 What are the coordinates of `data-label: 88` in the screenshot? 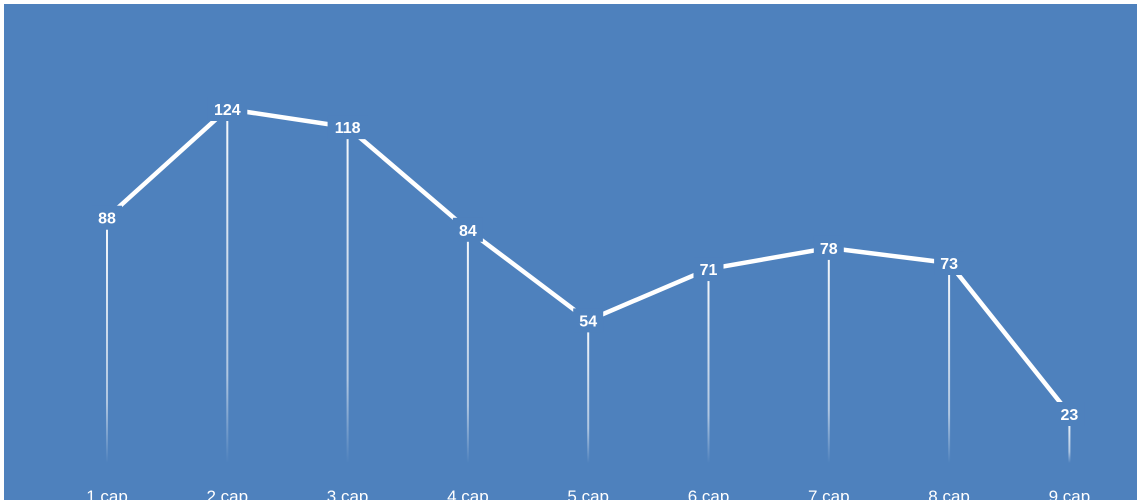 It's located at (107, 219).